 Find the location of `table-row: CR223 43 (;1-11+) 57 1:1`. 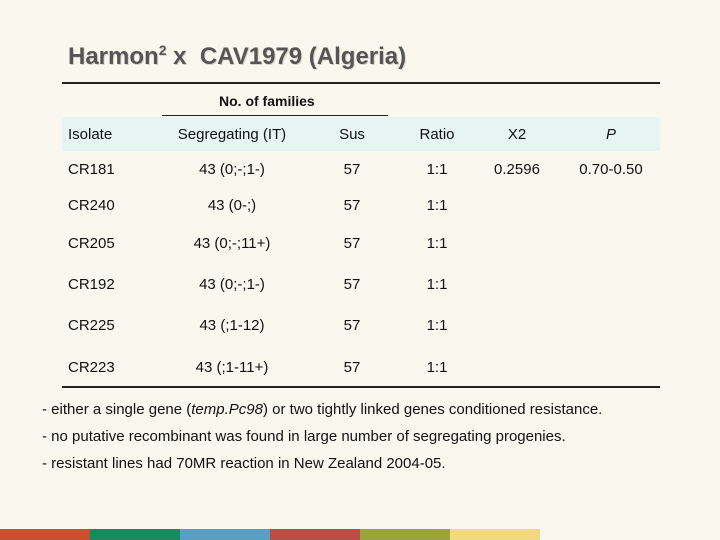

table-row: CR223 43 (;1-11+) 57 1:1 is located at coordinates (361, 367).